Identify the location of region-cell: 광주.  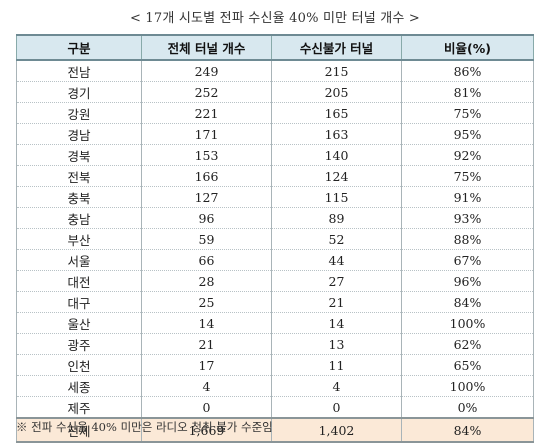
(79, 344).